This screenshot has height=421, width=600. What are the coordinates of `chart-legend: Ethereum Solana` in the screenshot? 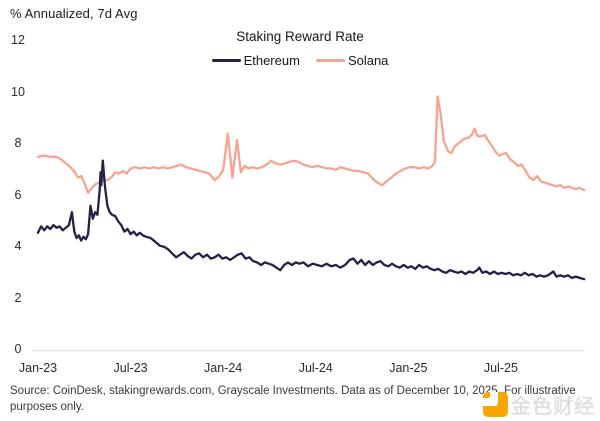 It's located at (300, 60).